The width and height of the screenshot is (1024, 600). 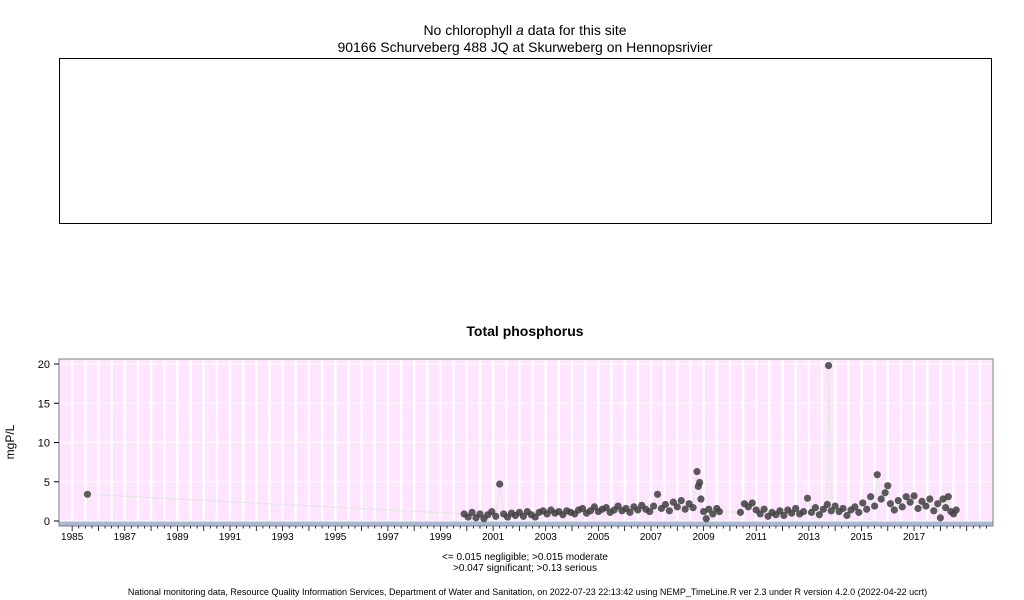 I want to click on message-prefix: No chlorophyll, so click(x=468, y=30).